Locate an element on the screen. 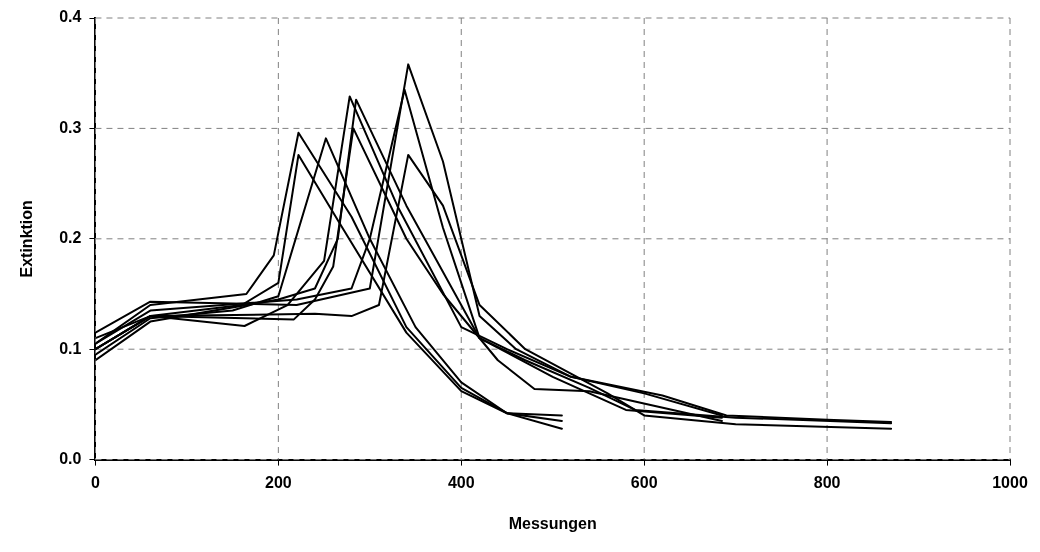 The width and height of the screenshot is (1040, 552). y-tick-label: 0.4 is located at coordinates (70, 17).